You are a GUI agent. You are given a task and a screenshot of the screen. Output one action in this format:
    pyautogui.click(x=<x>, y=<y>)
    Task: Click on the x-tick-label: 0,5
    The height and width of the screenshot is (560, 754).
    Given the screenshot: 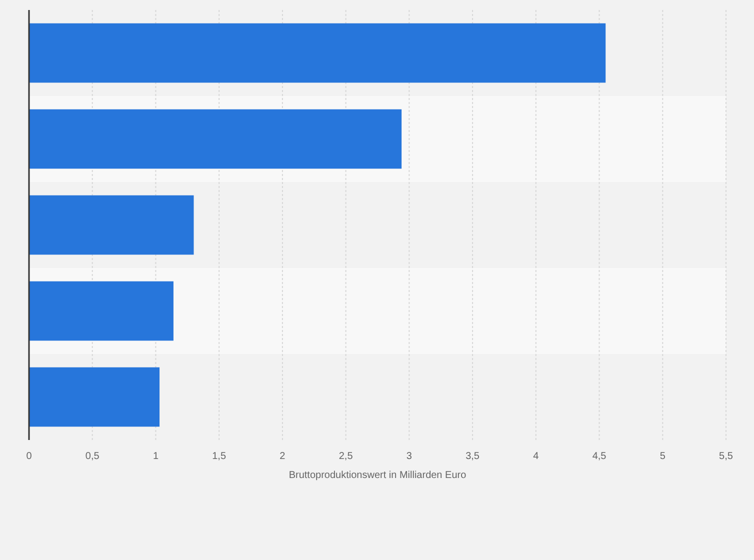 What is the action you would take?
    pyautogui.click(x=92, y=456)
    